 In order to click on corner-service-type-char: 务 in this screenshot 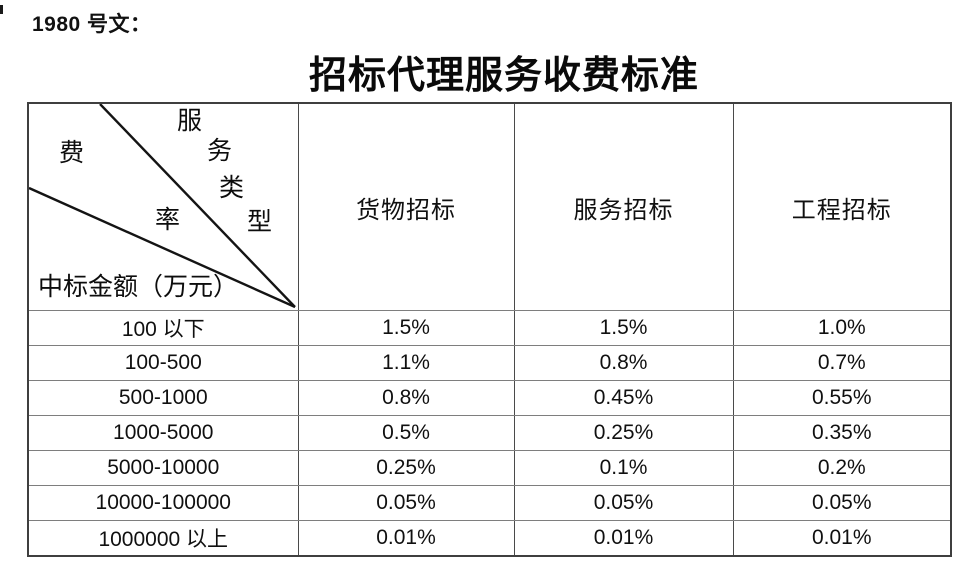, I will do `click(220, 151)`.